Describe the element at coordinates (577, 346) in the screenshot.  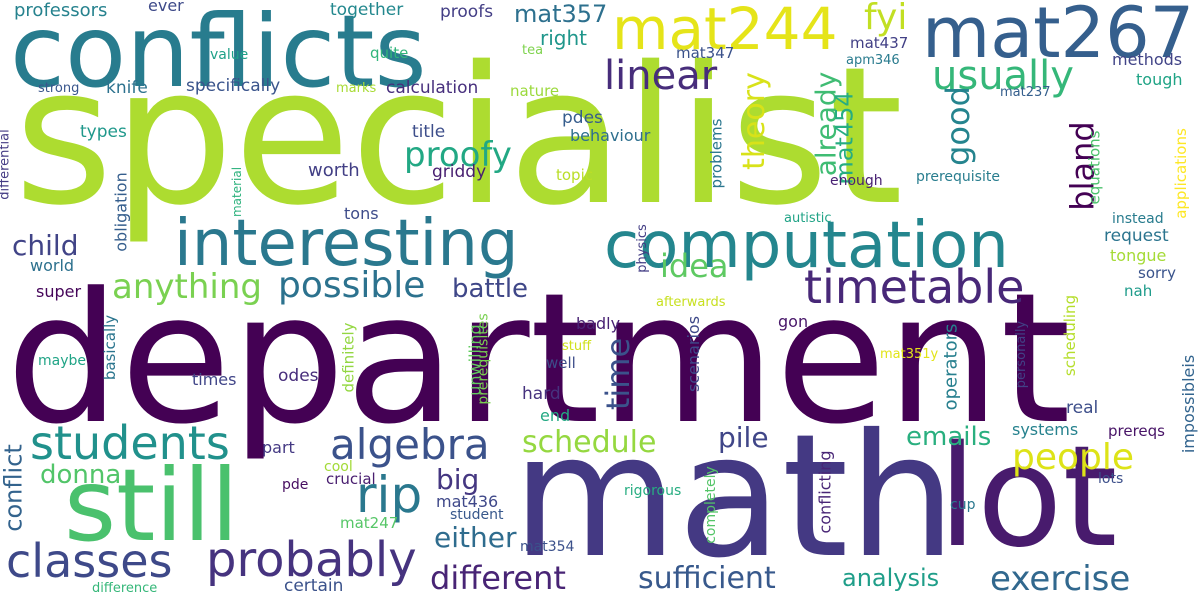
I see `word-stuff: stuff` at that location.